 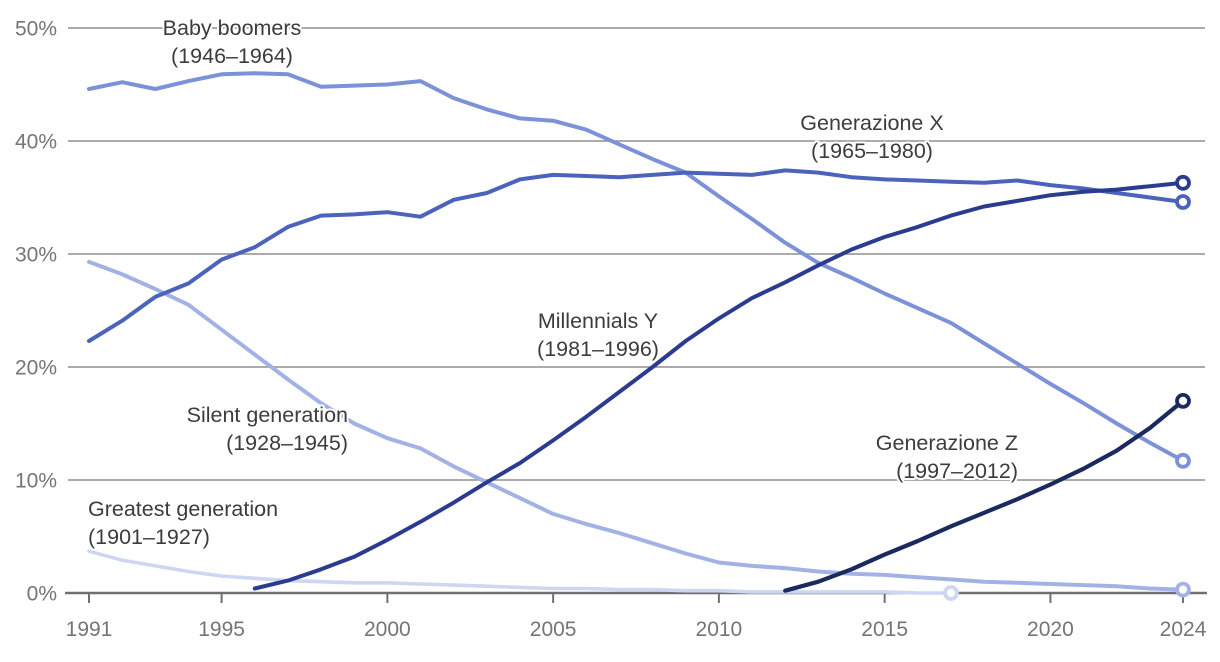 What do you see at coordinates (36, 29) in the screenshot?
I see `y-tick-label-50%: 50%` at bounding box center [36, 29].